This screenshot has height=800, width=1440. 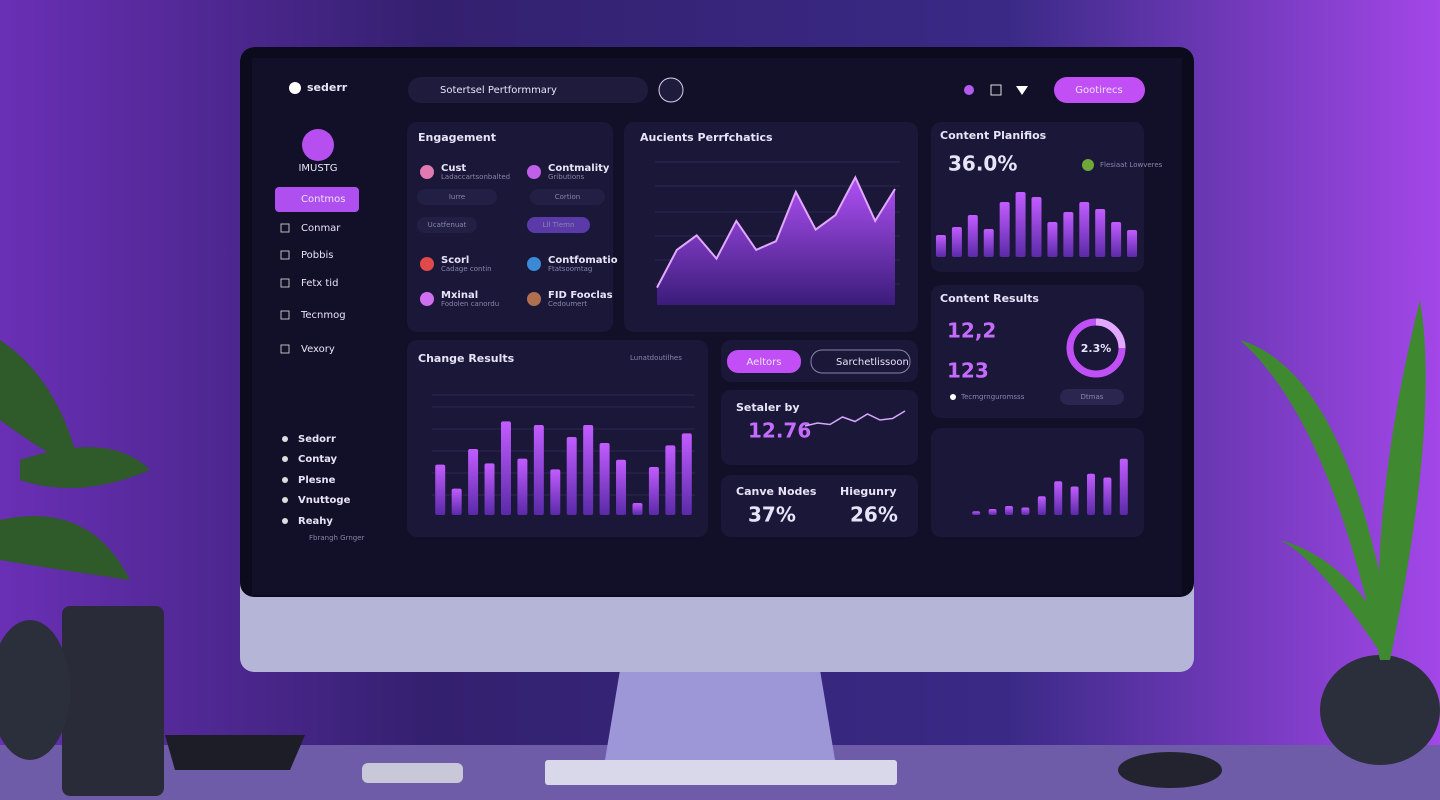 I want to click on filter: Lunatdoutilhes, so click(x=656, y=358).